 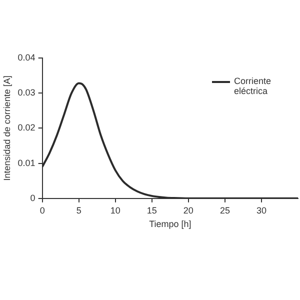 I want to click on y-tick-label: 0, so click(x=33, y=197).